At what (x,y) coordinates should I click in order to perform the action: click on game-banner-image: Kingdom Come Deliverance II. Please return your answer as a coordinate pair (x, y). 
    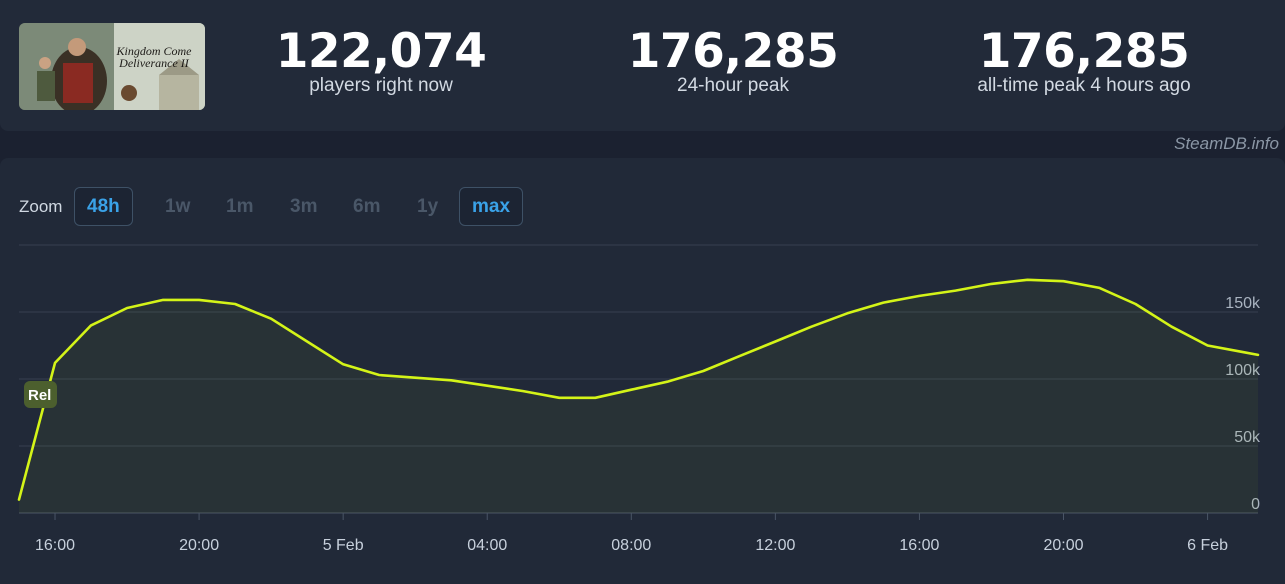
    Looking at the image, I should click on (112, 66).